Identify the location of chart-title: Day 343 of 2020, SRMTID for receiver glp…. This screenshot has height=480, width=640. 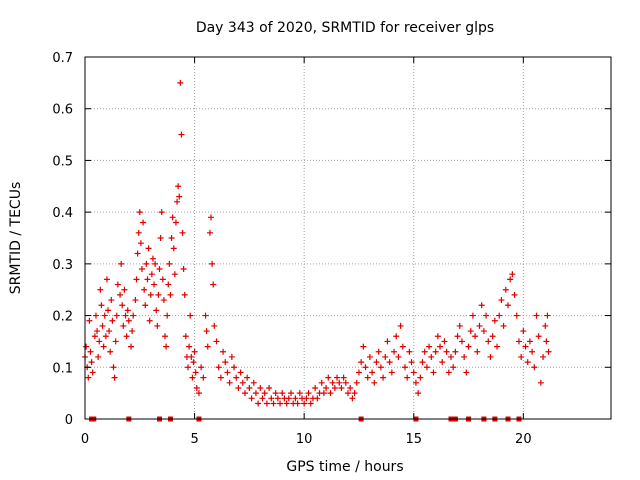
(345, 28).